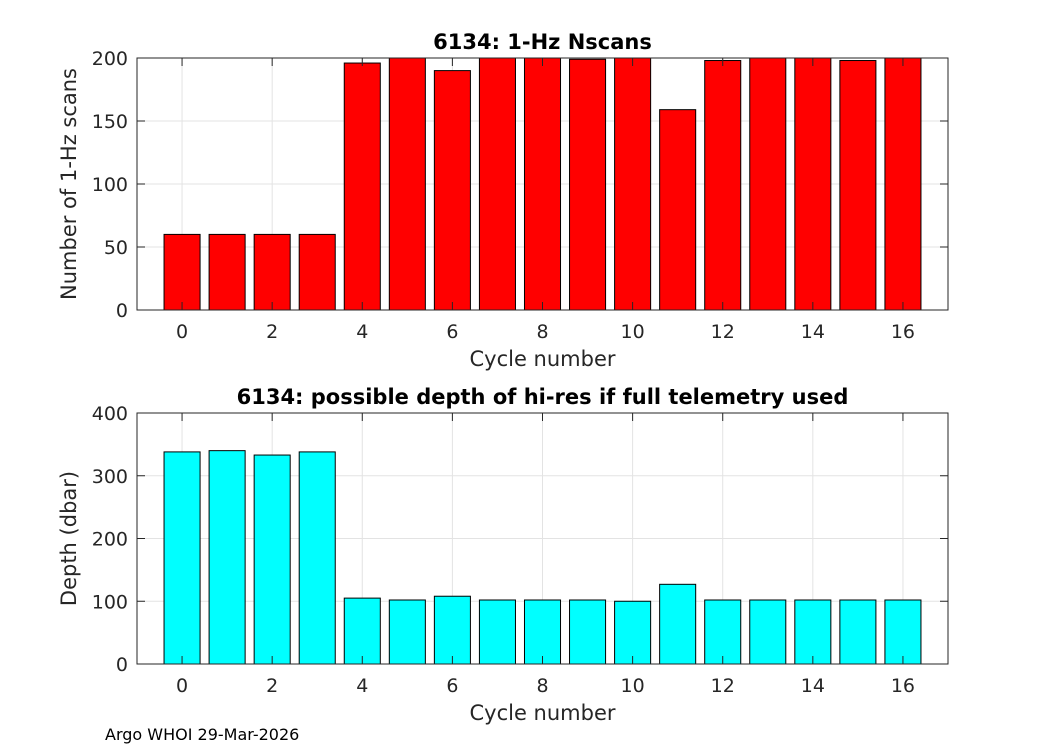 The image size is (1050, 750). Describe the element at coordinates (110, 477) in the screenshot. I see `y-tick-label: 300` at that location.